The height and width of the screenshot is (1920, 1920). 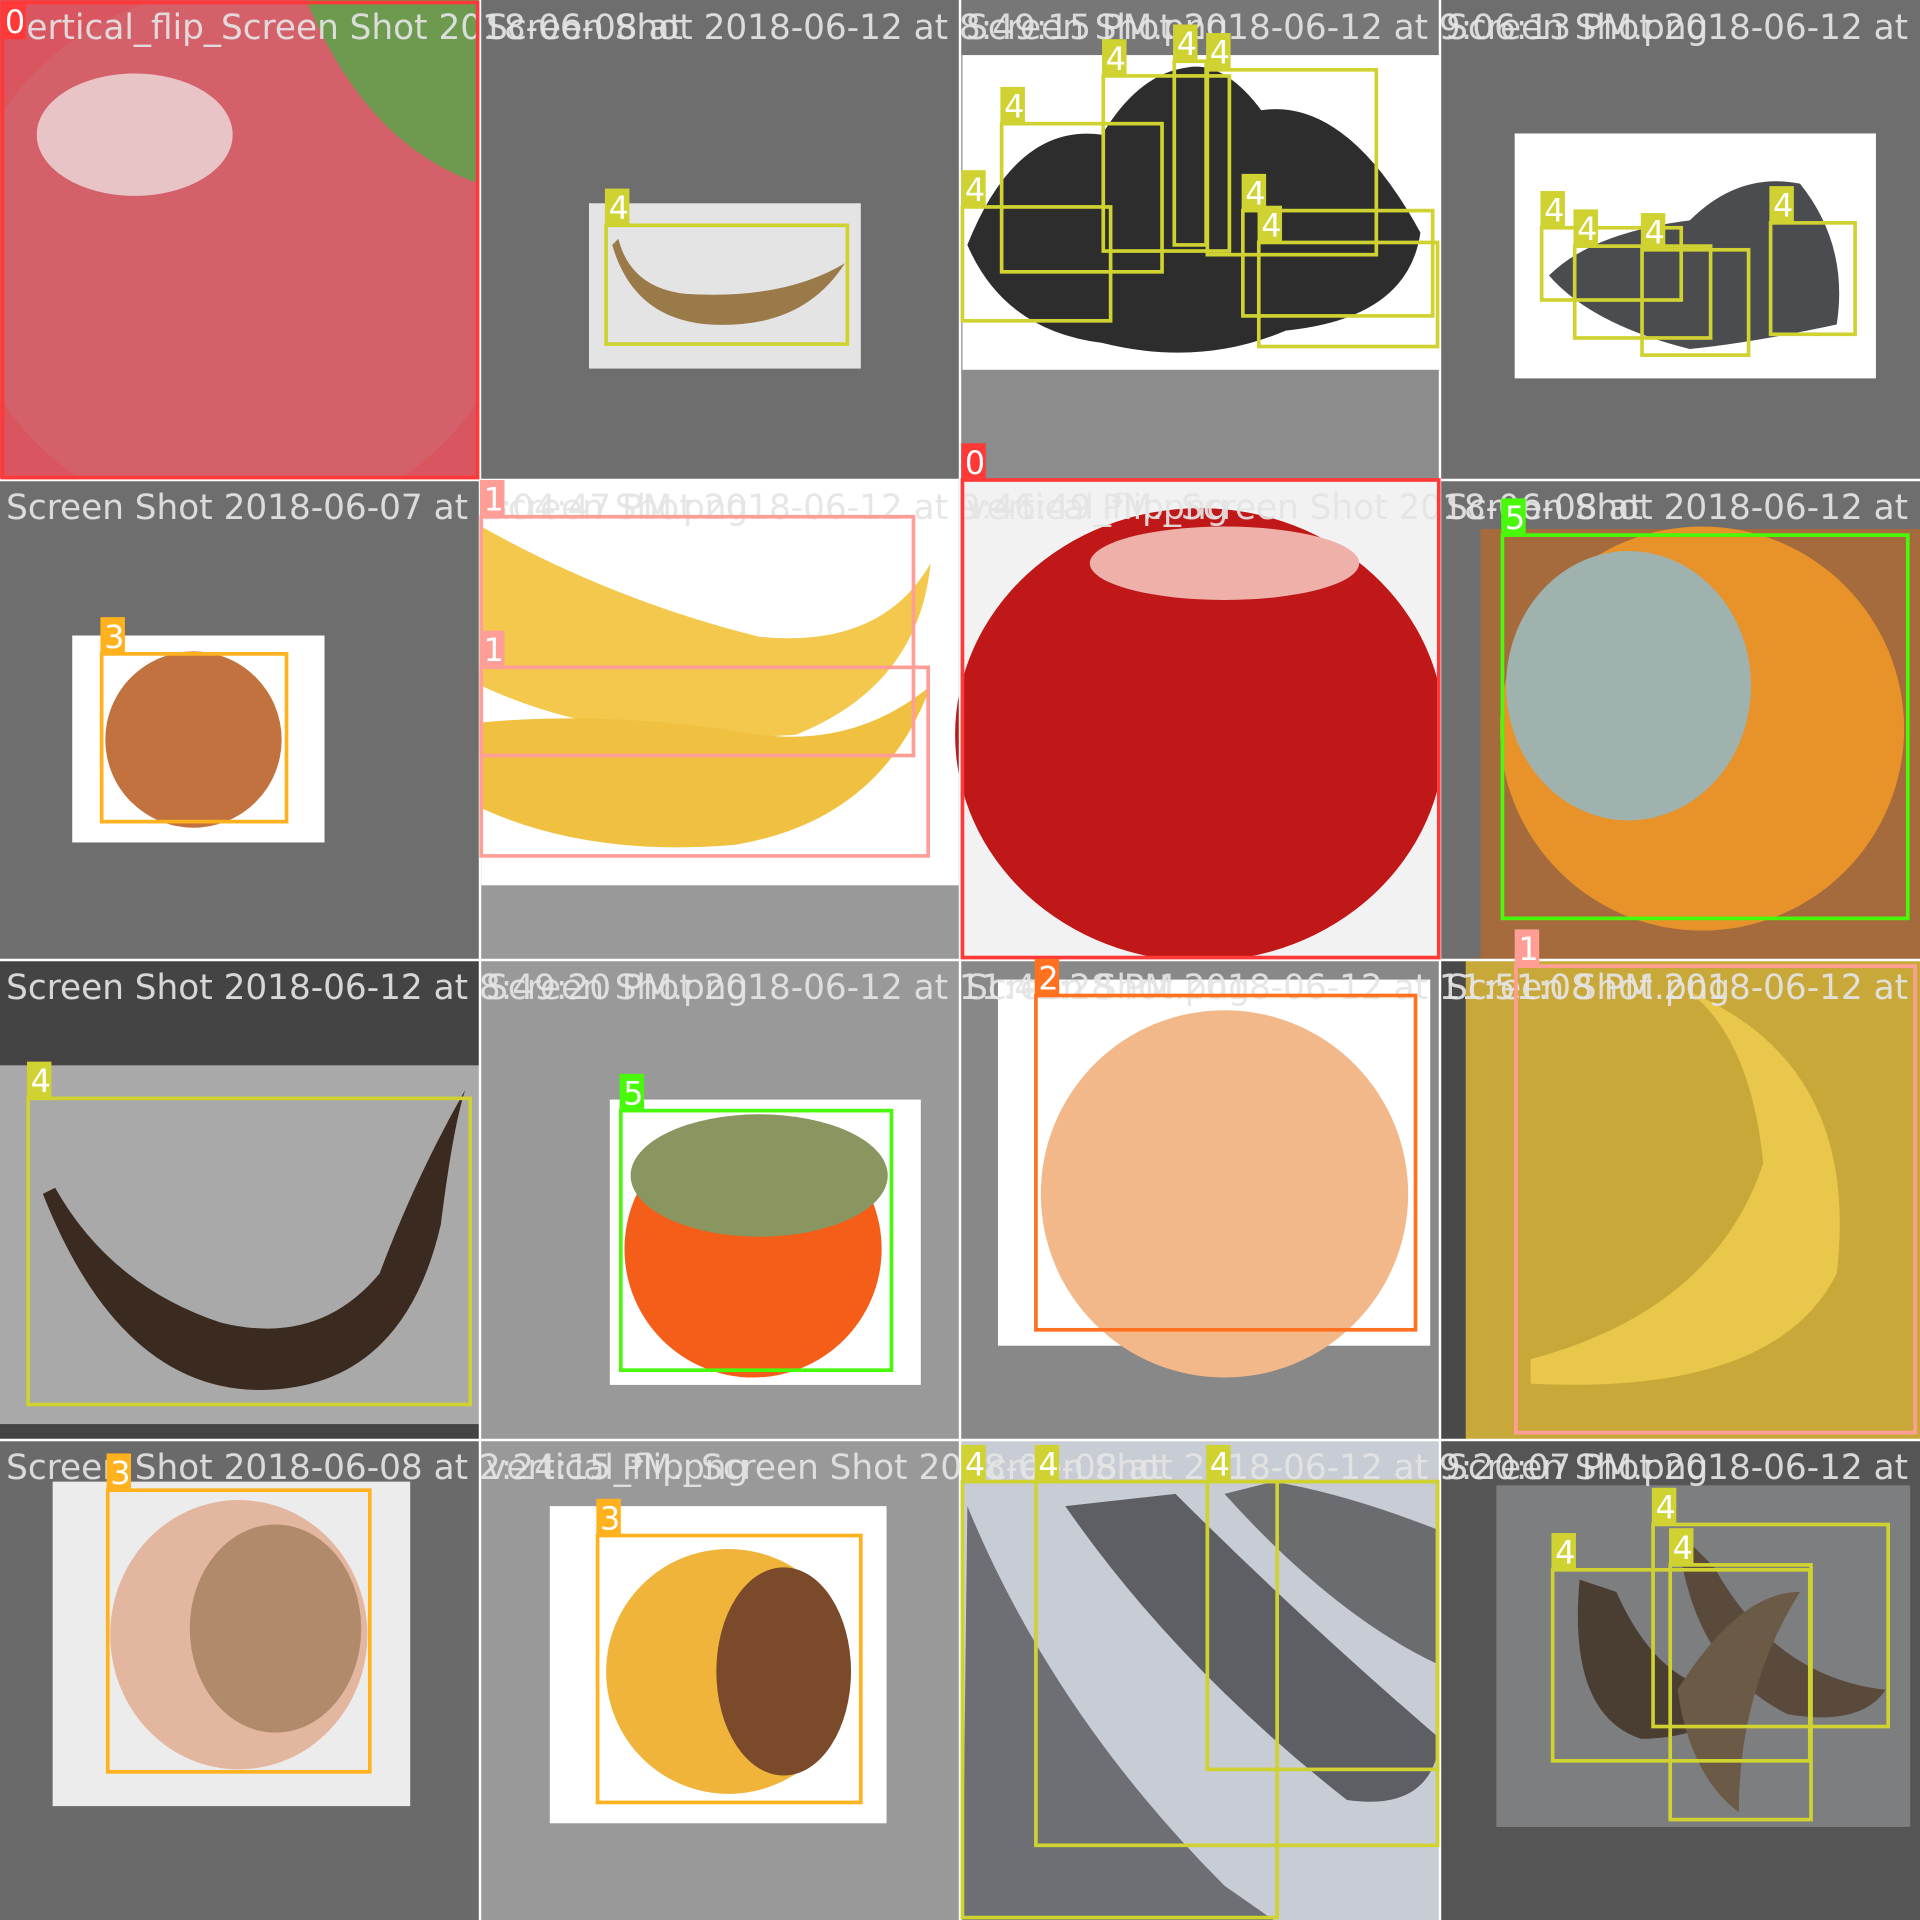 I want to click on tile-title: Screen Shot 2018-06-12 at 9:06:13 PM.png, so click(x=1337, y=28).